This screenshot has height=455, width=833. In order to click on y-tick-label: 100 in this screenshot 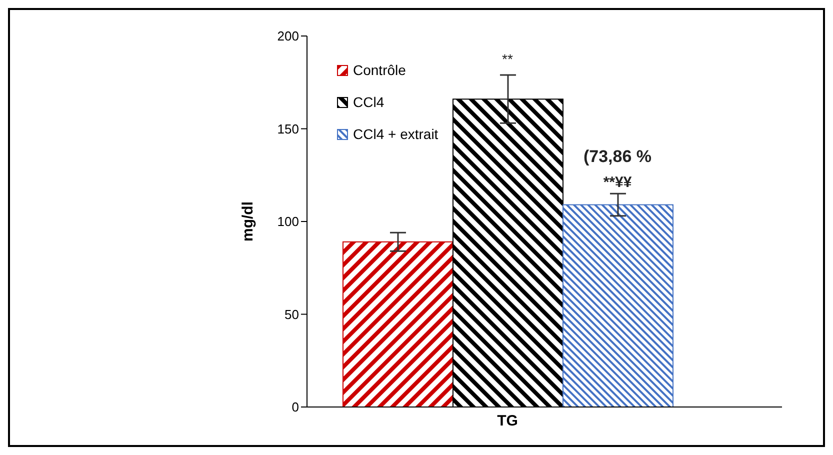, I will do `click(288, 222)`.